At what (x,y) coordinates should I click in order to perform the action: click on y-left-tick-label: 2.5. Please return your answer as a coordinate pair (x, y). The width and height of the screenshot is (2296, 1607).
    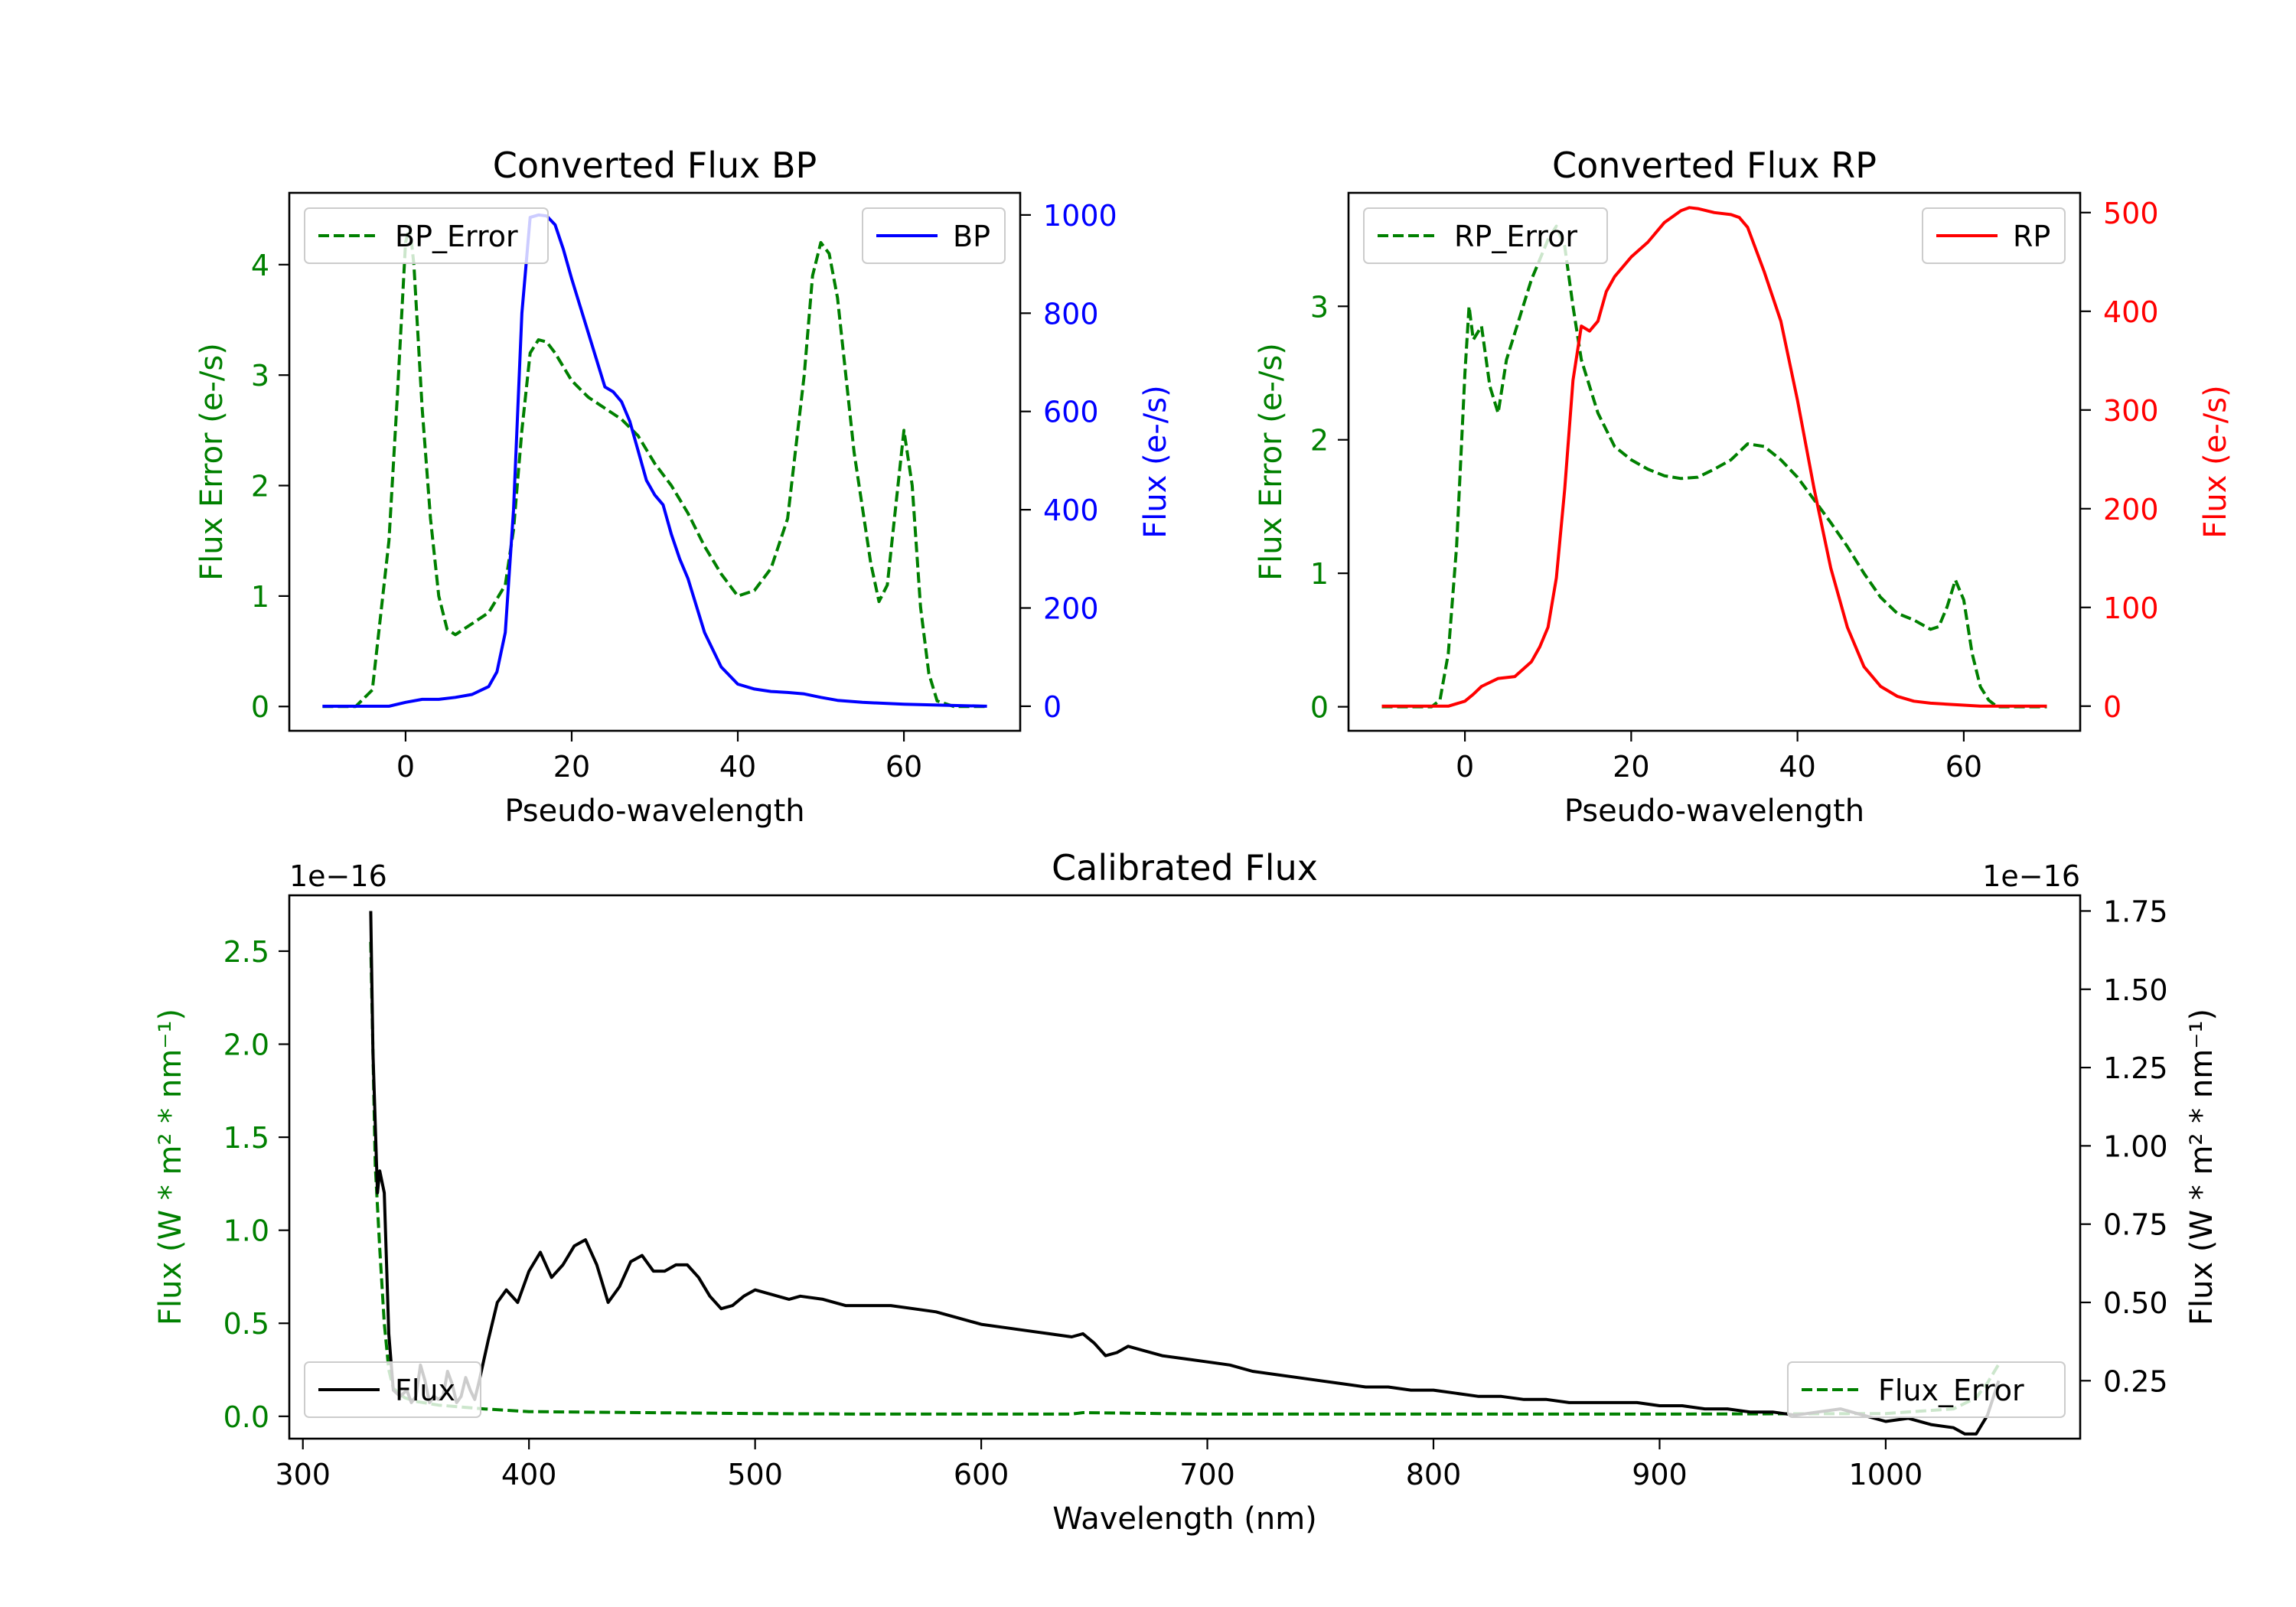
    Looking at the image, I should click on (246, 952).